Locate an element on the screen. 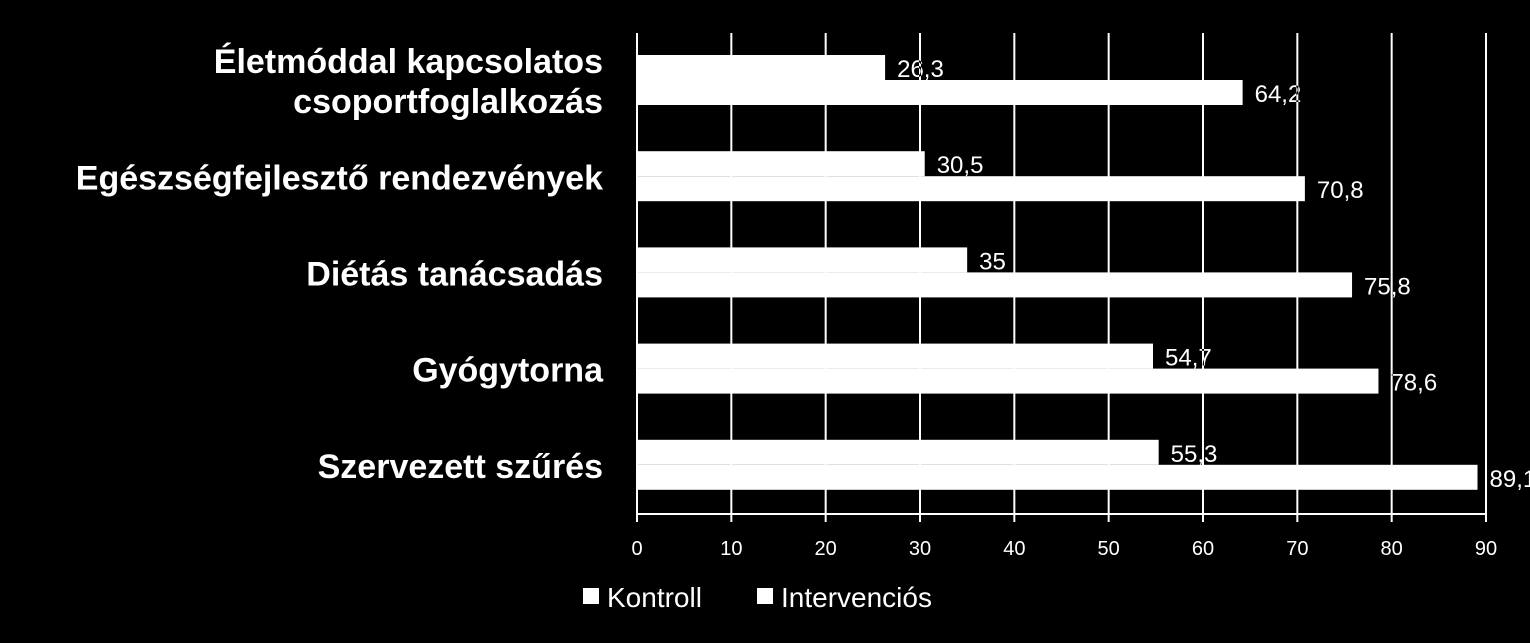 This screenshot has width=1530, height=643. x-tick-label: 50 is located at coordinates (1109, 549).